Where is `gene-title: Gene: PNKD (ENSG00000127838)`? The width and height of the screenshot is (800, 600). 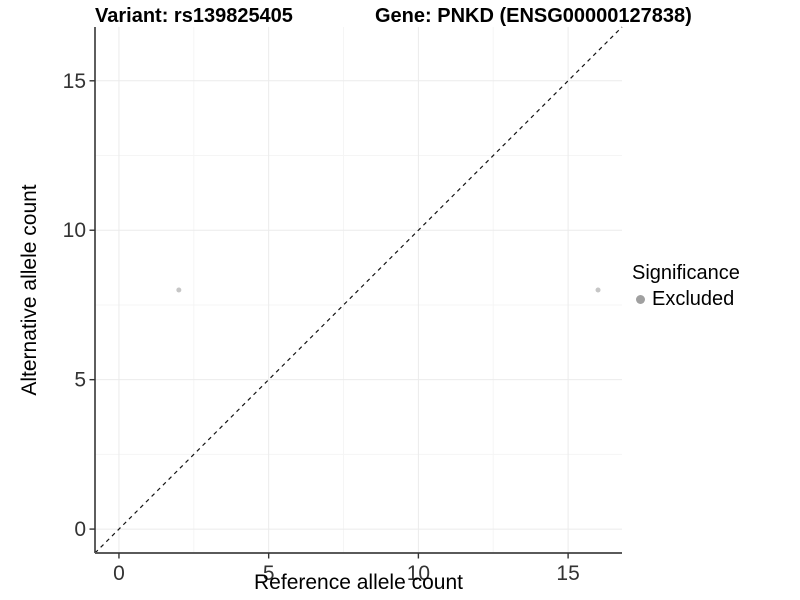 gene-title: Gene: PNKD (ENSG00000127838) is located at coordinates (533, 16).